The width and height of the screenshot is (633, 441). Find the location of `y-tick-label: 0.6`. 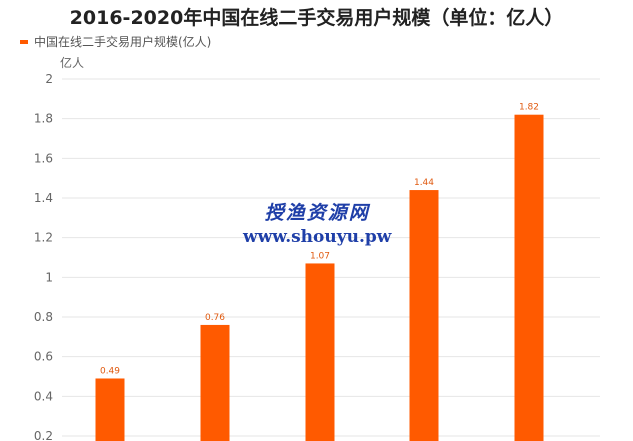

y-tick-label: 0.6 is located at coordinates (43, 357).